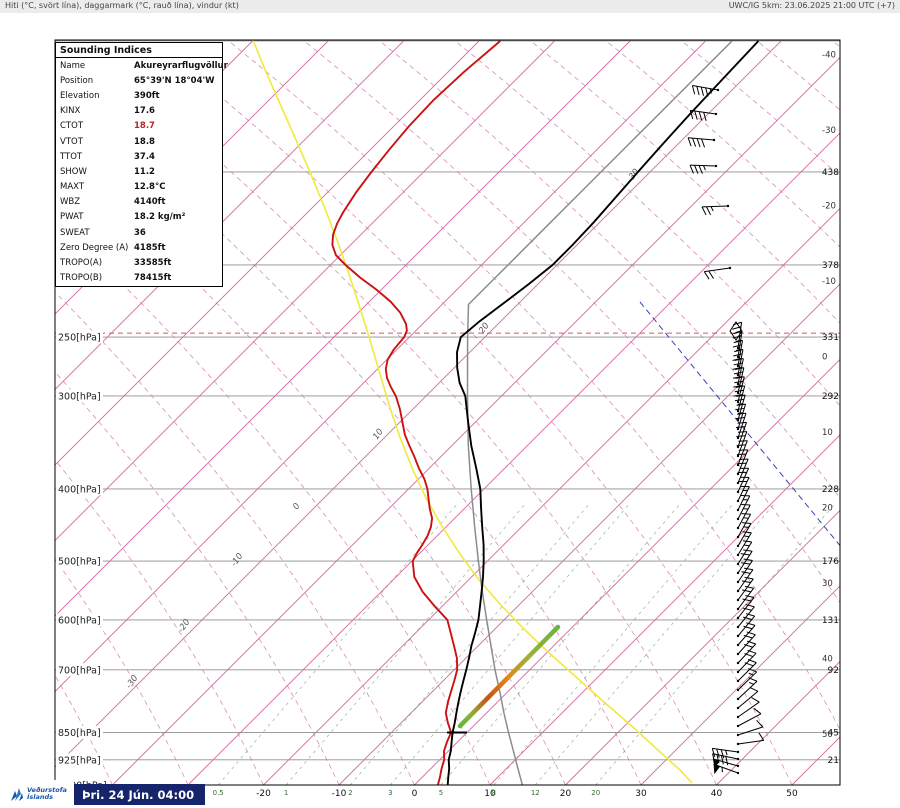 The height and width of the screenshot is (808, 900). What do you see at coordinates (827, 509) in the screenshot?
I see `right-temp-label: 20` at bounding box center [827, 509].